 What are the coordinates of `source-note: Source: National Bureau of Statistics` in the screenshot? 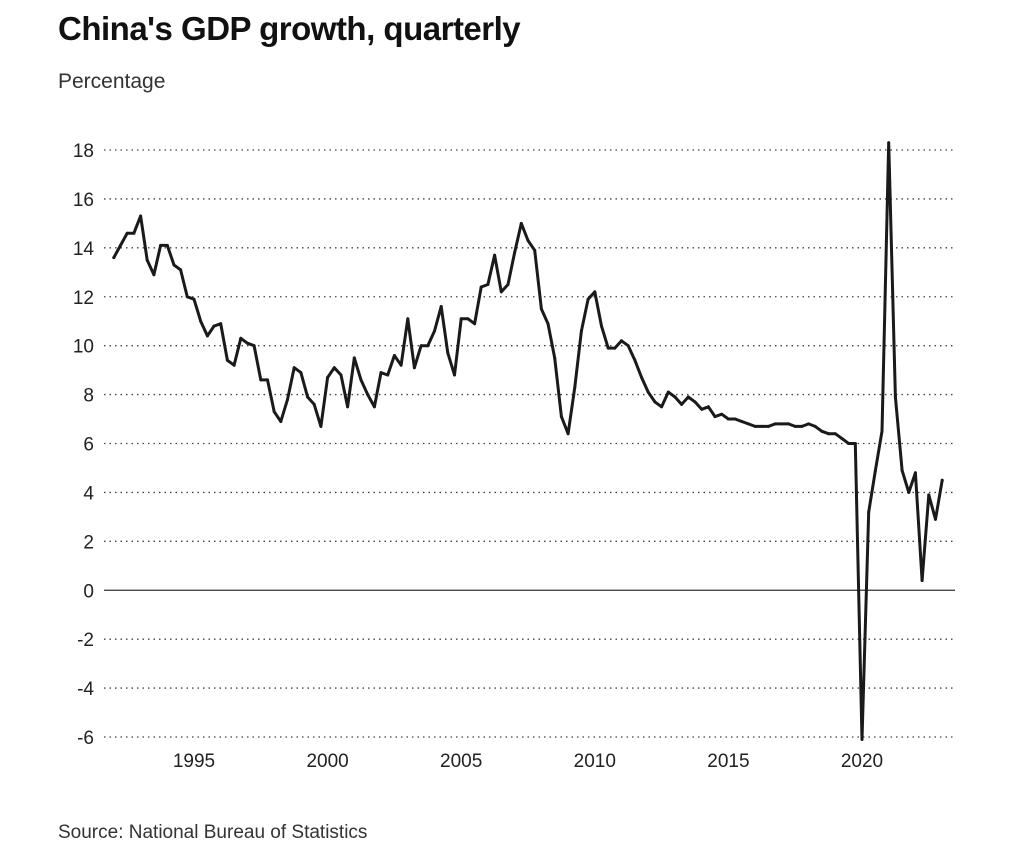 It's located at (213, 832).